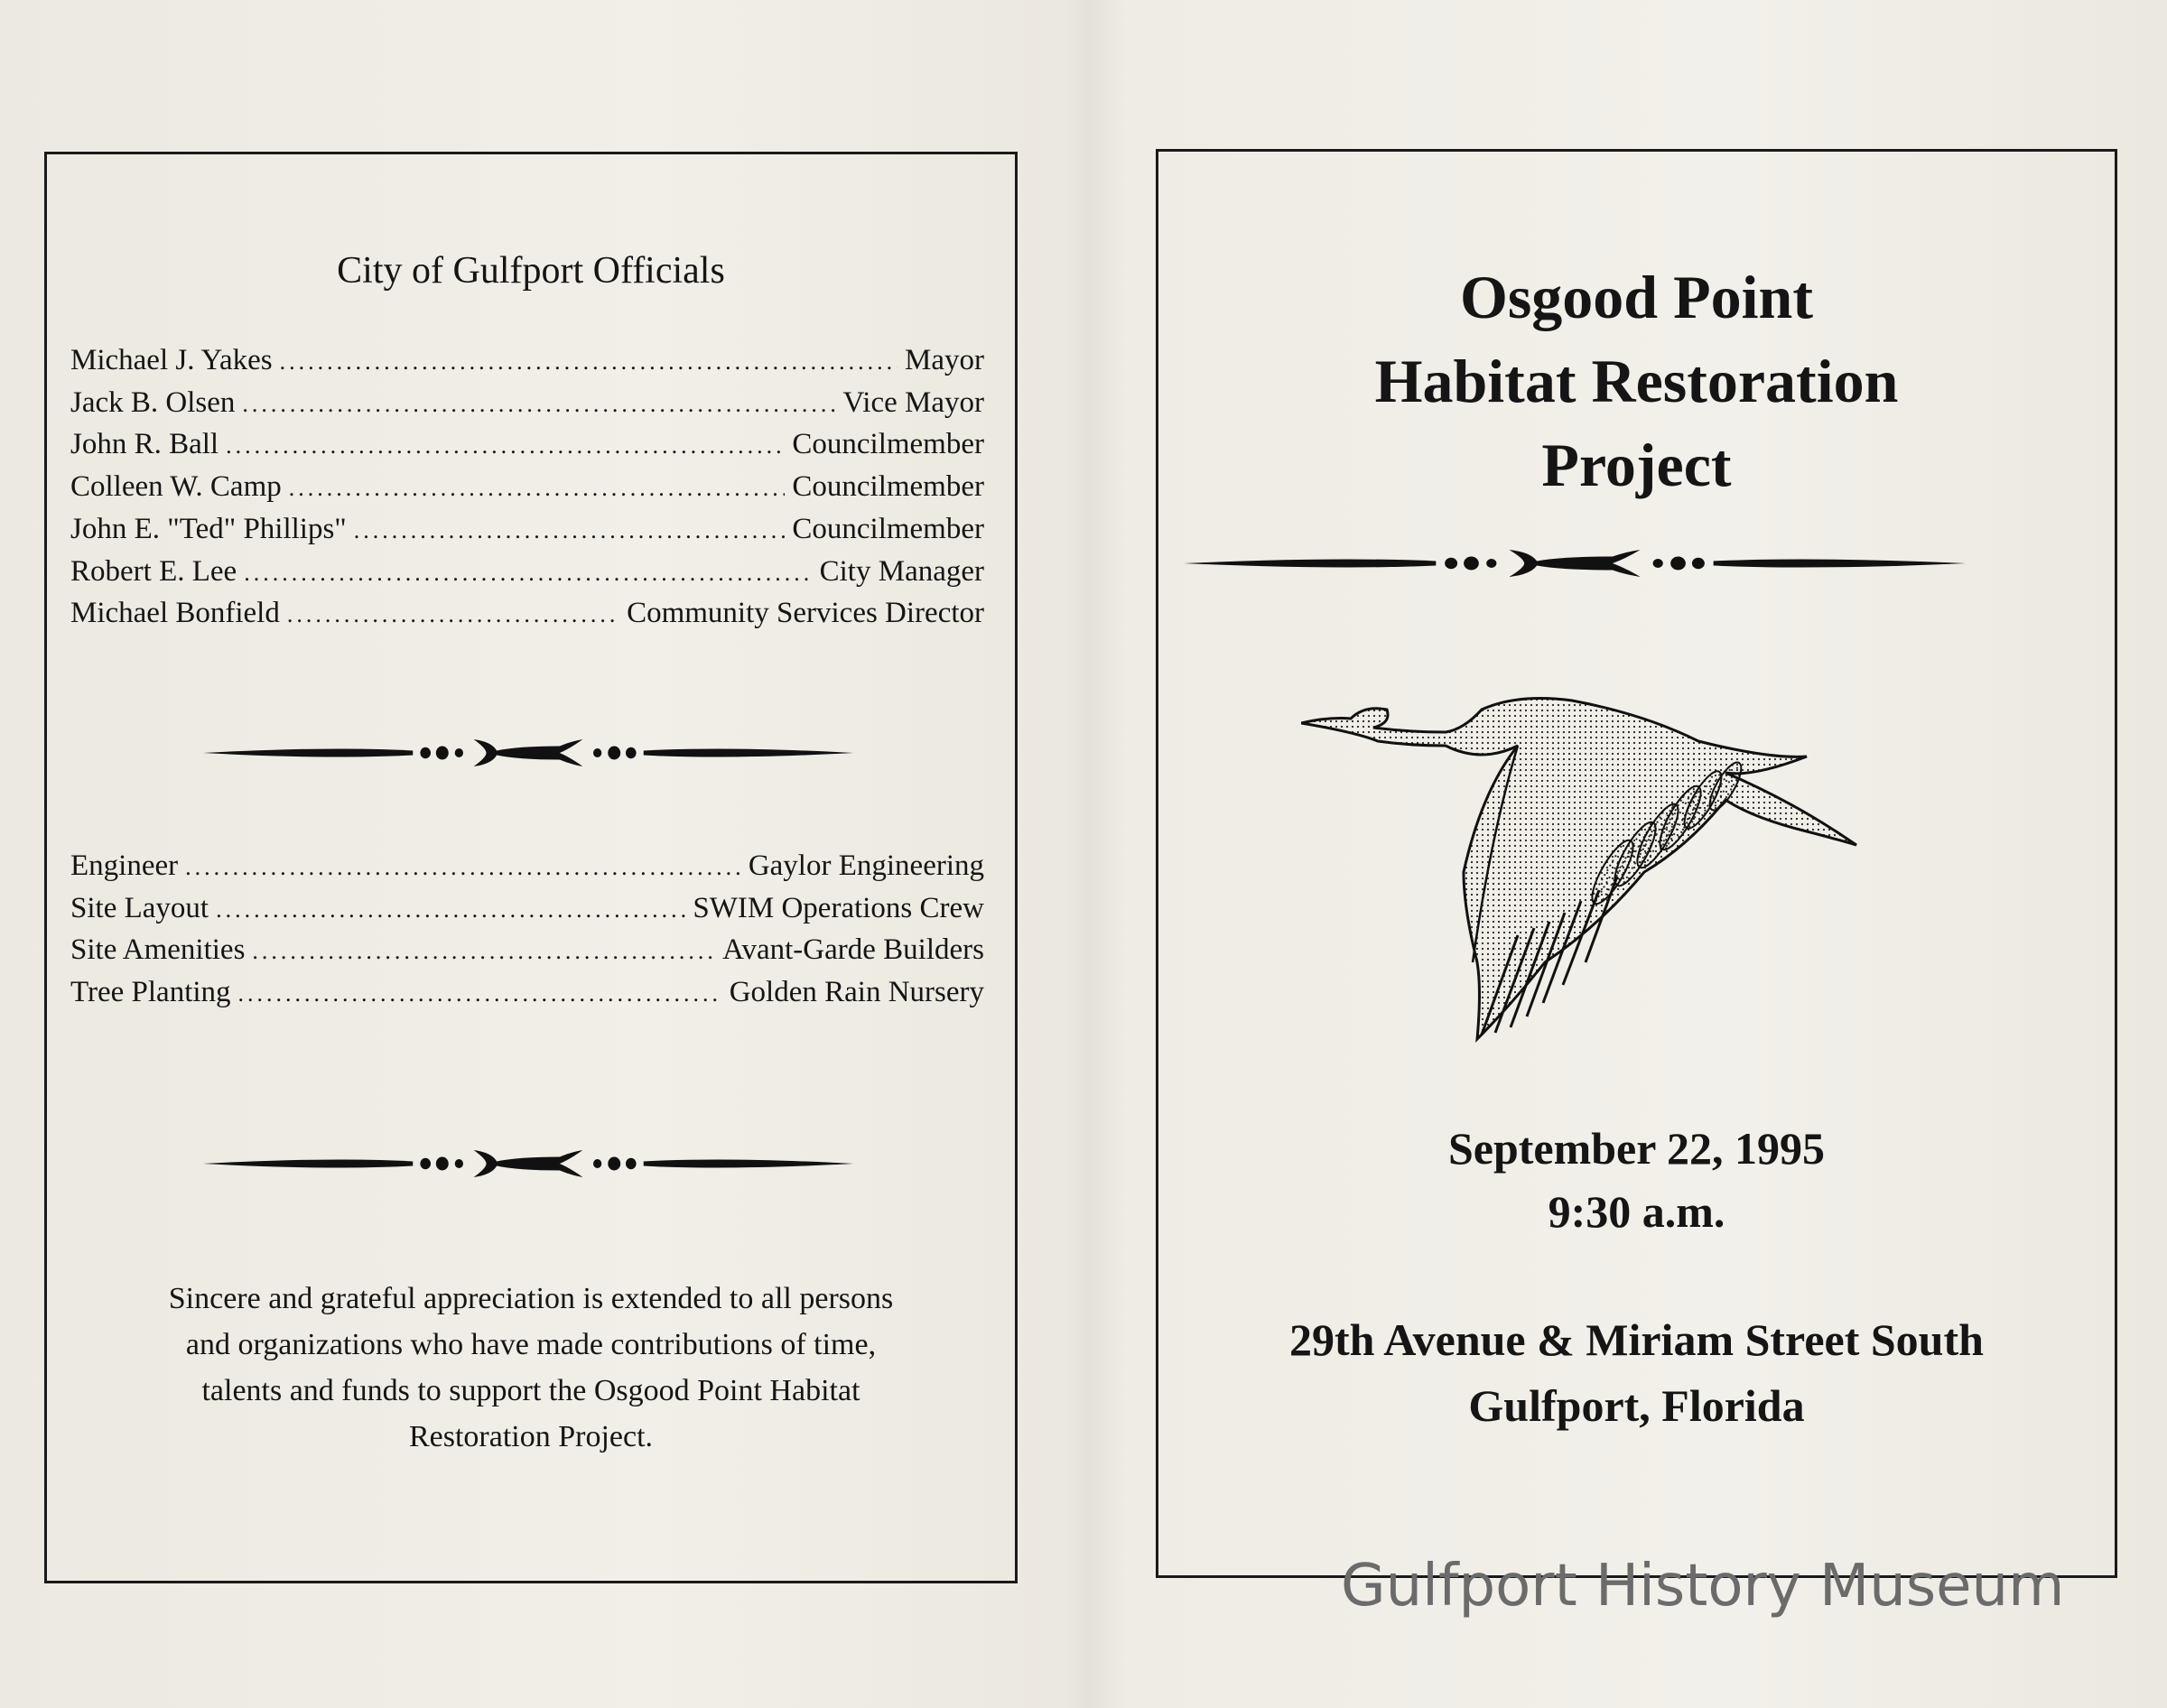 The image size is (2167, 1708). I want to click on officials-heading: City of Gulfport Officials, so click(531, 271).